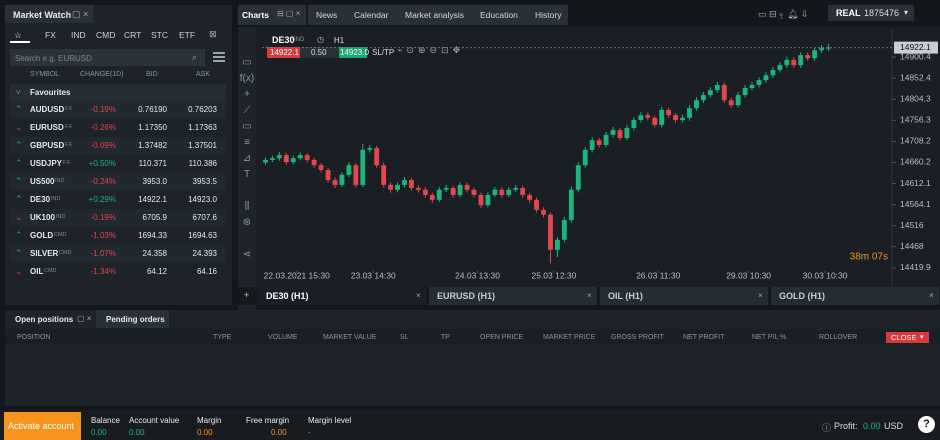 The width and height of the screenshot is (940, 440). Describe the element at coordinates (60, 235) in the screenshot. I see `symbol-tag: CMD` at that location.